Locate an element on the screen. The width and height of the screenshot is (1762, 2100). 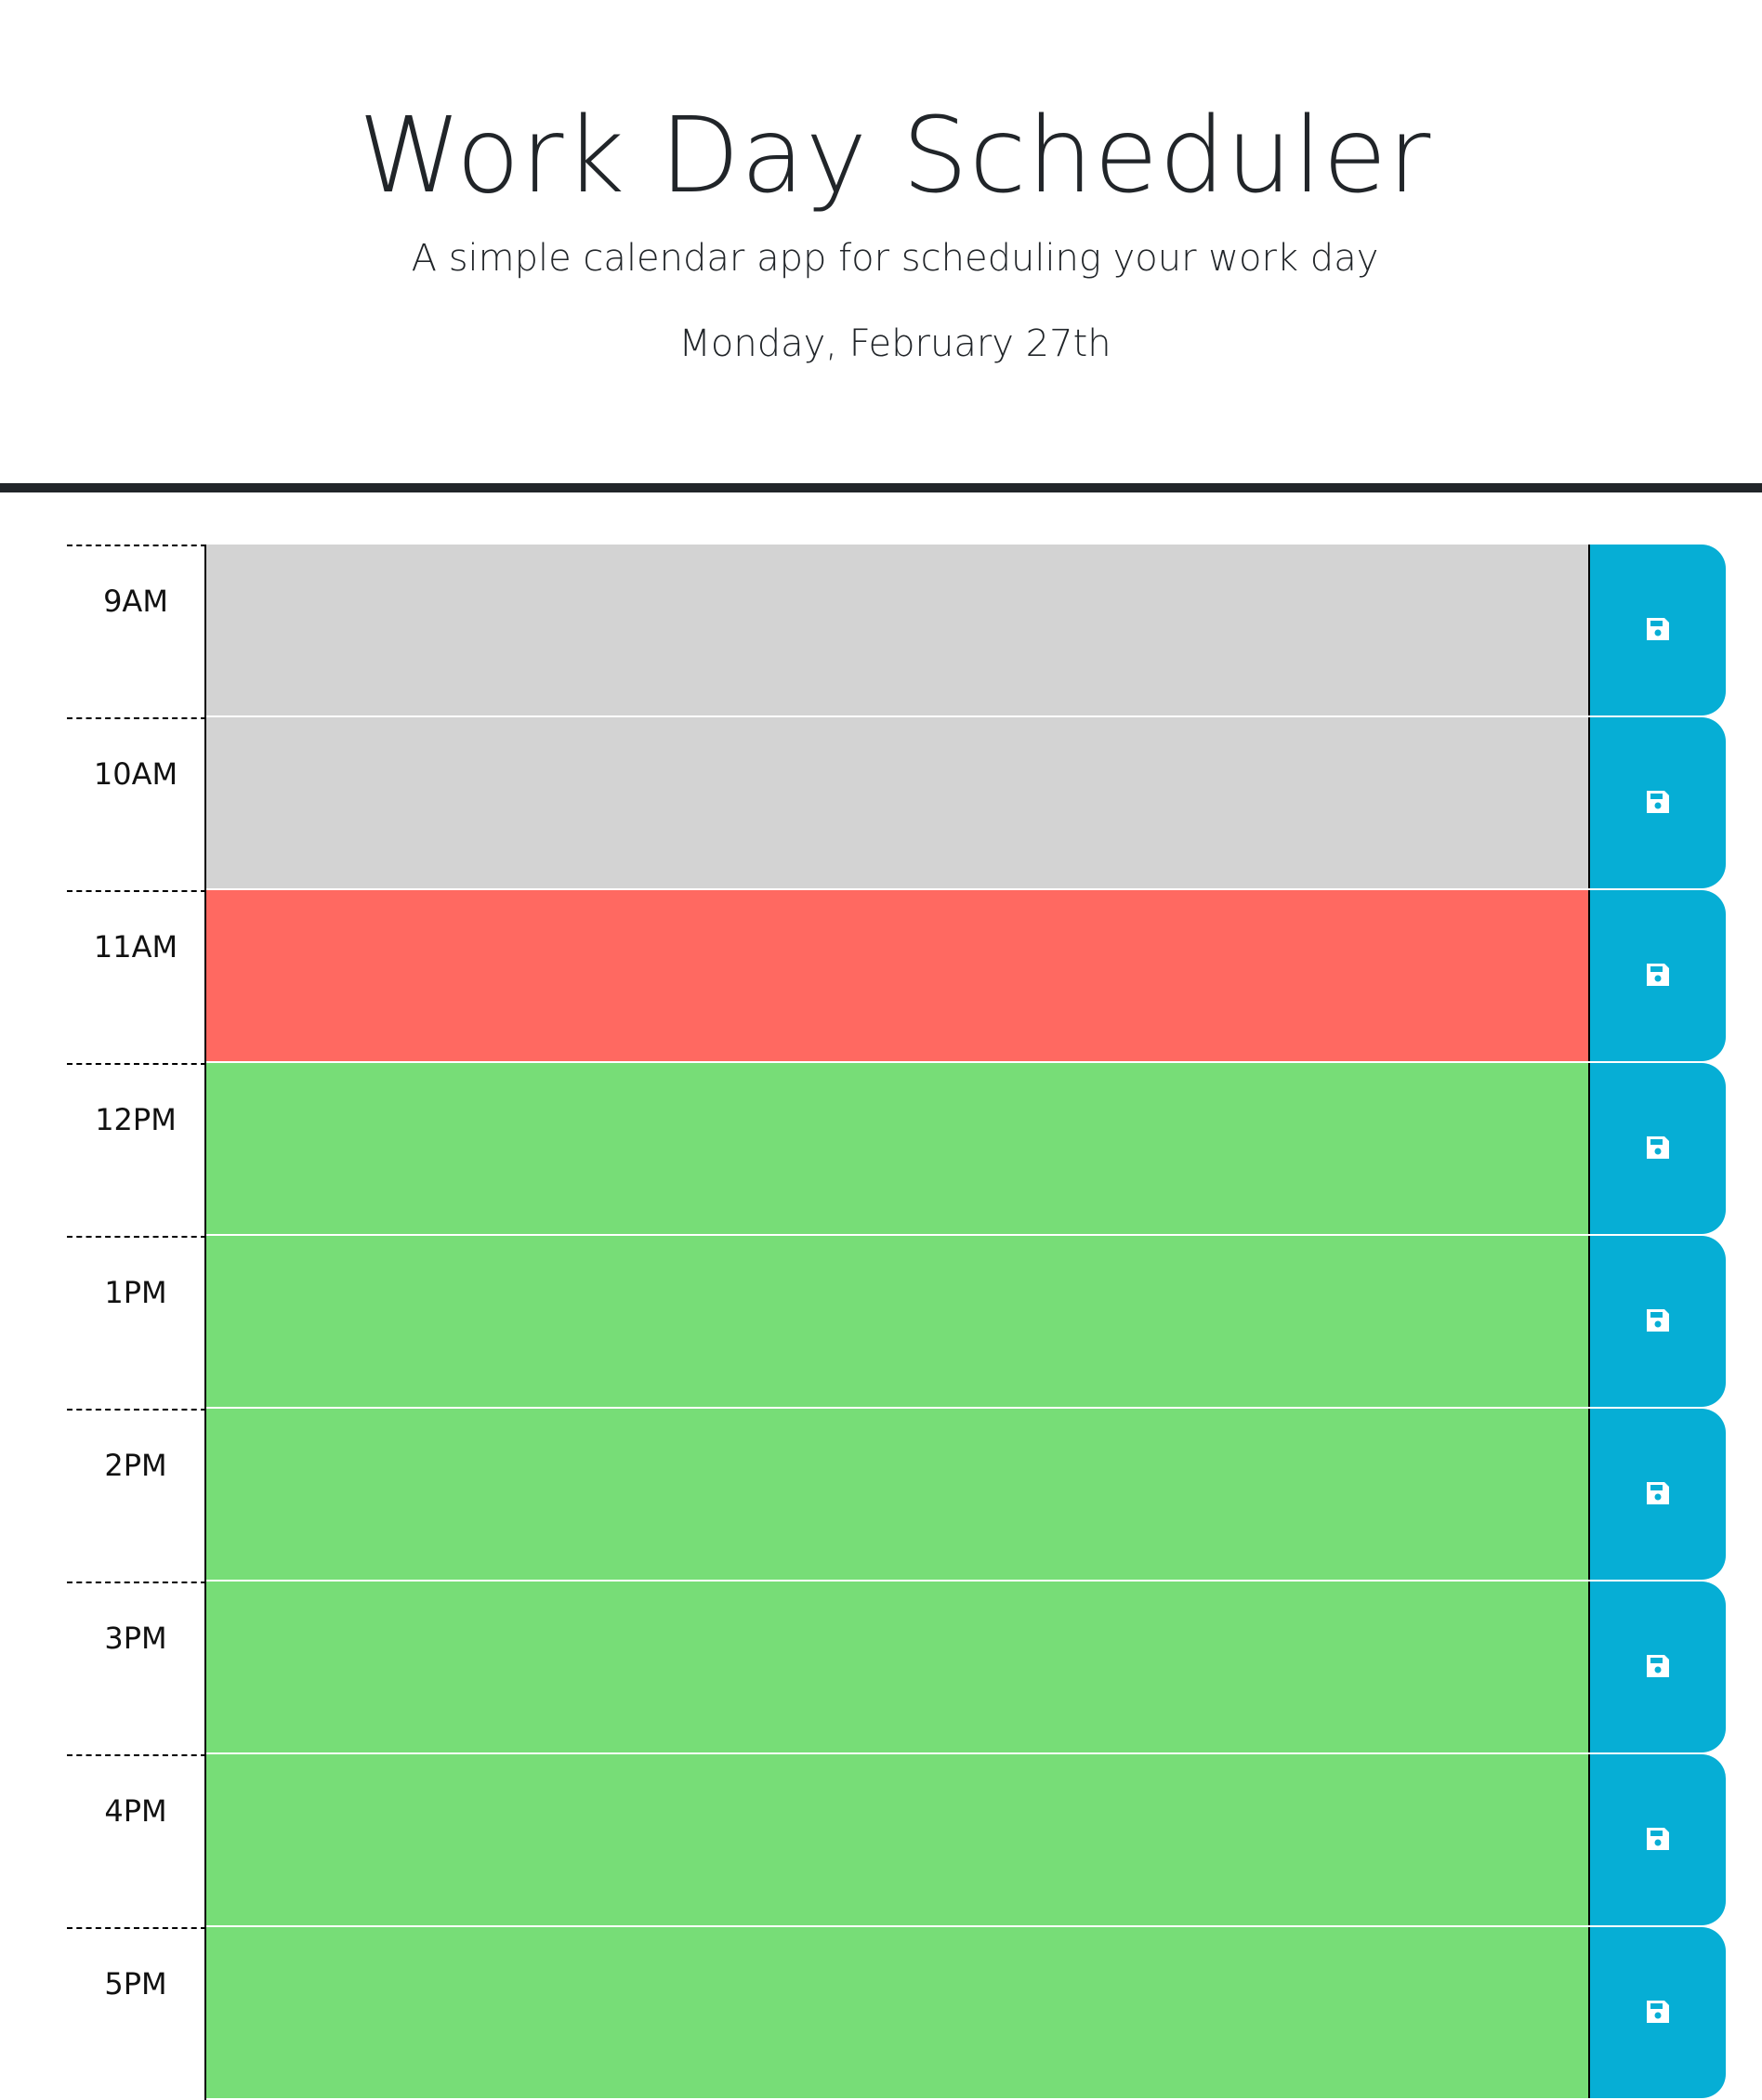
time-block: 4PM is located at coordinates (881, 1840).